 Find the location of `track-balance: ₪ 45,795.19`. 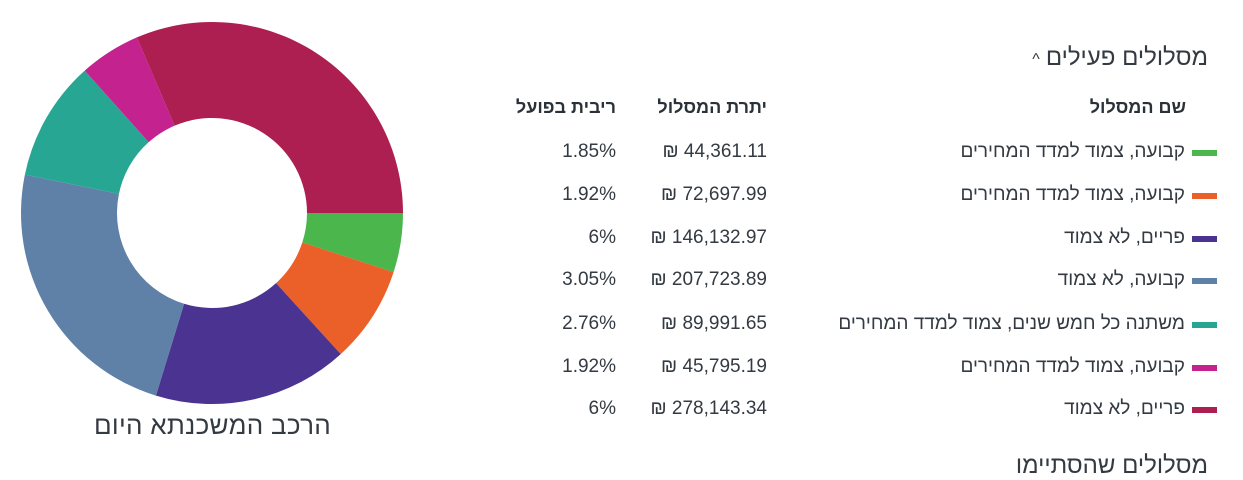

track-balance: ₪ 45,795.19 is located at coordinates (714, 366).